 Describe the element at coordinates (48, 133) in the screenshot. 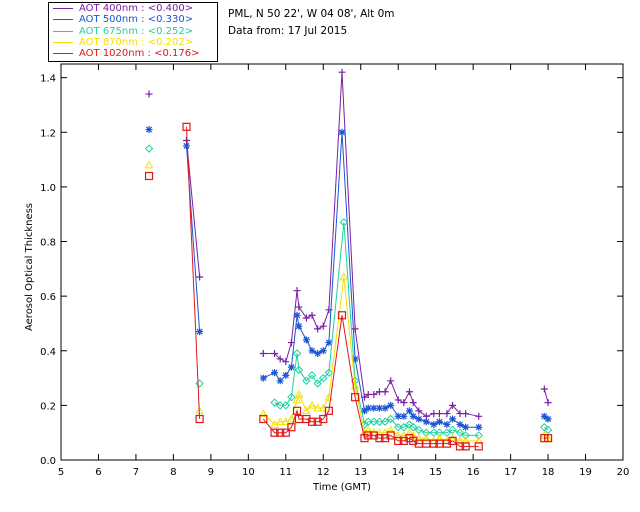

I see `y-tick-label: 1.2` at that location.